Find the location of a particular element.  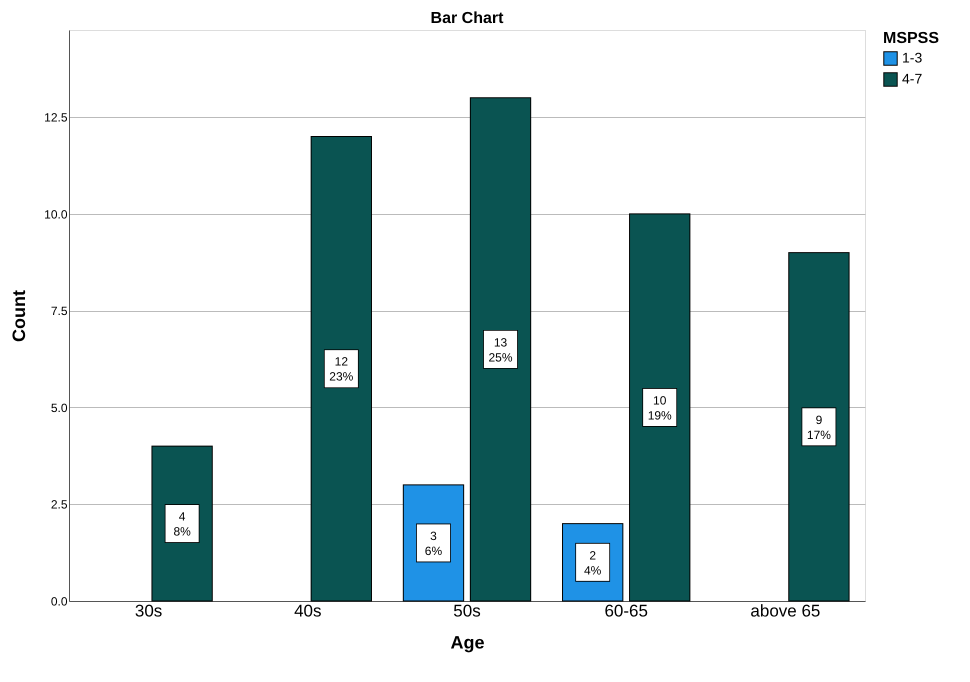

y-tick-label: 7.5 is located at coordinates (59, 311).